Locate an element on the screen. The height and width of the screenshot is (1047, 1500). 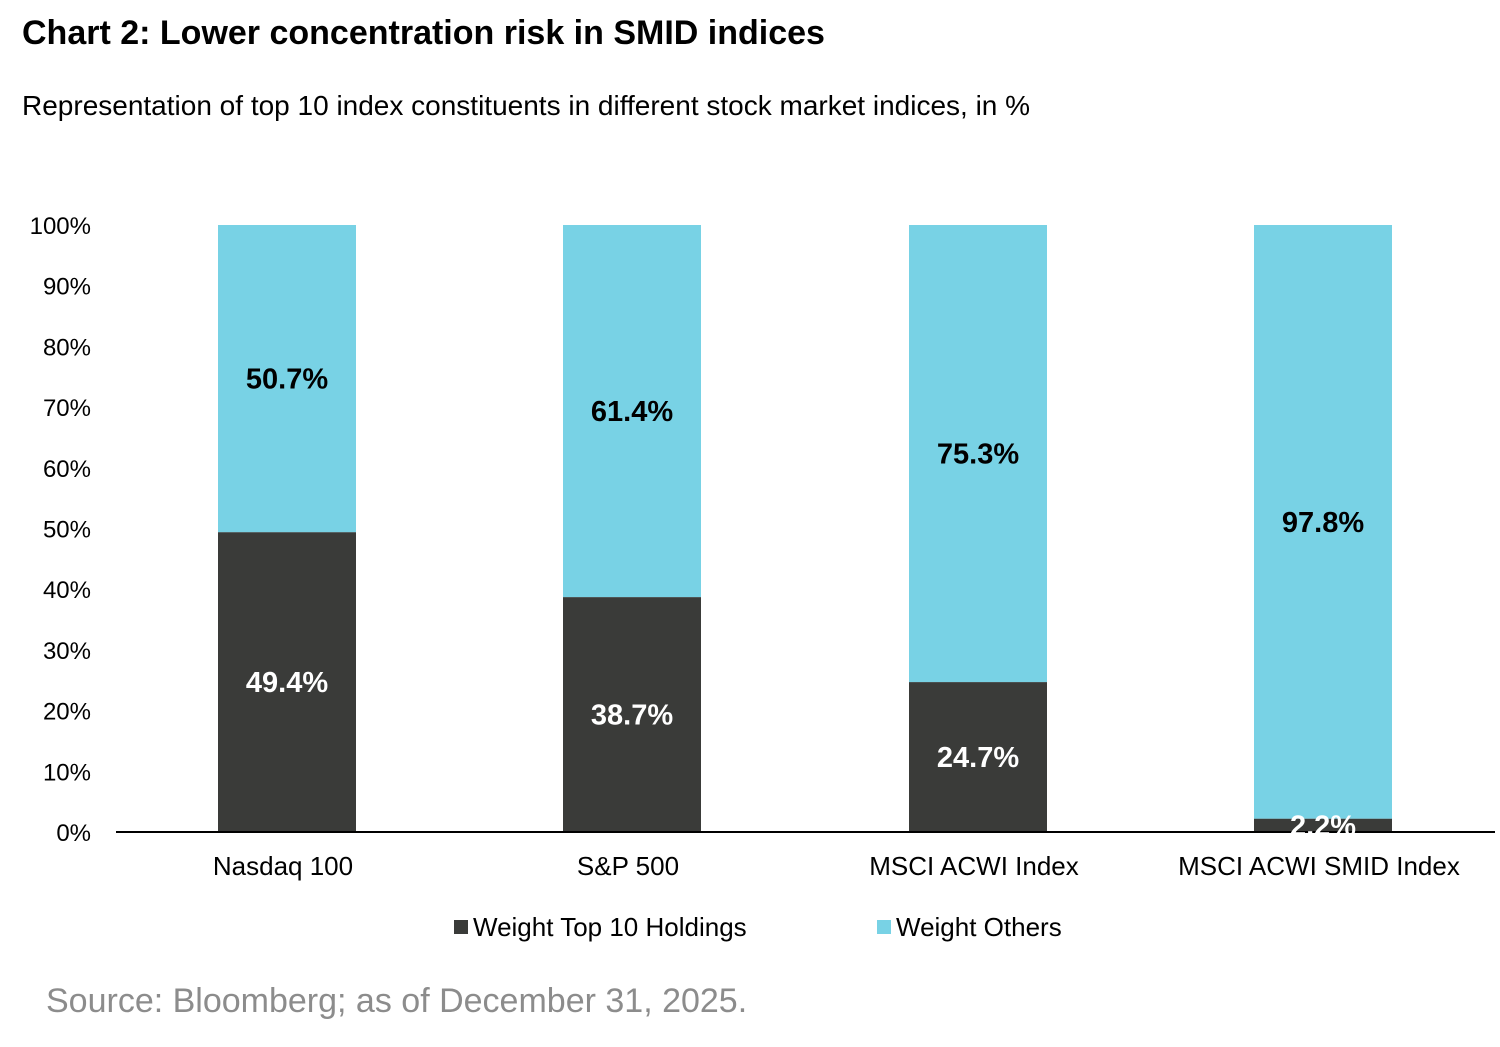
data-label: 49.4% is located at coordinates (287, 683).